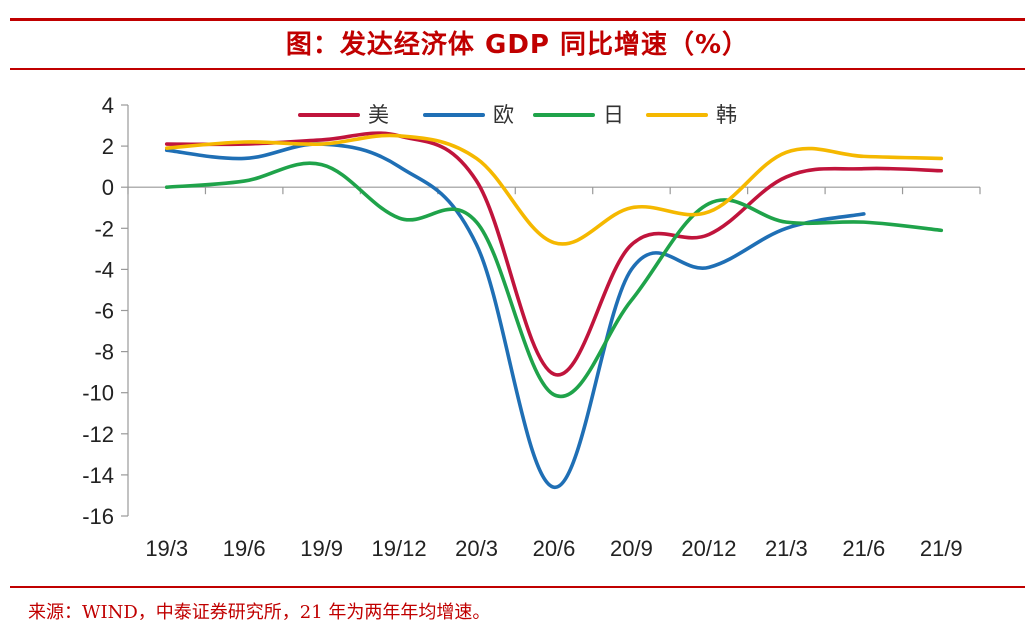  I want to click on y-tick-label: -10, so click(98, 393).